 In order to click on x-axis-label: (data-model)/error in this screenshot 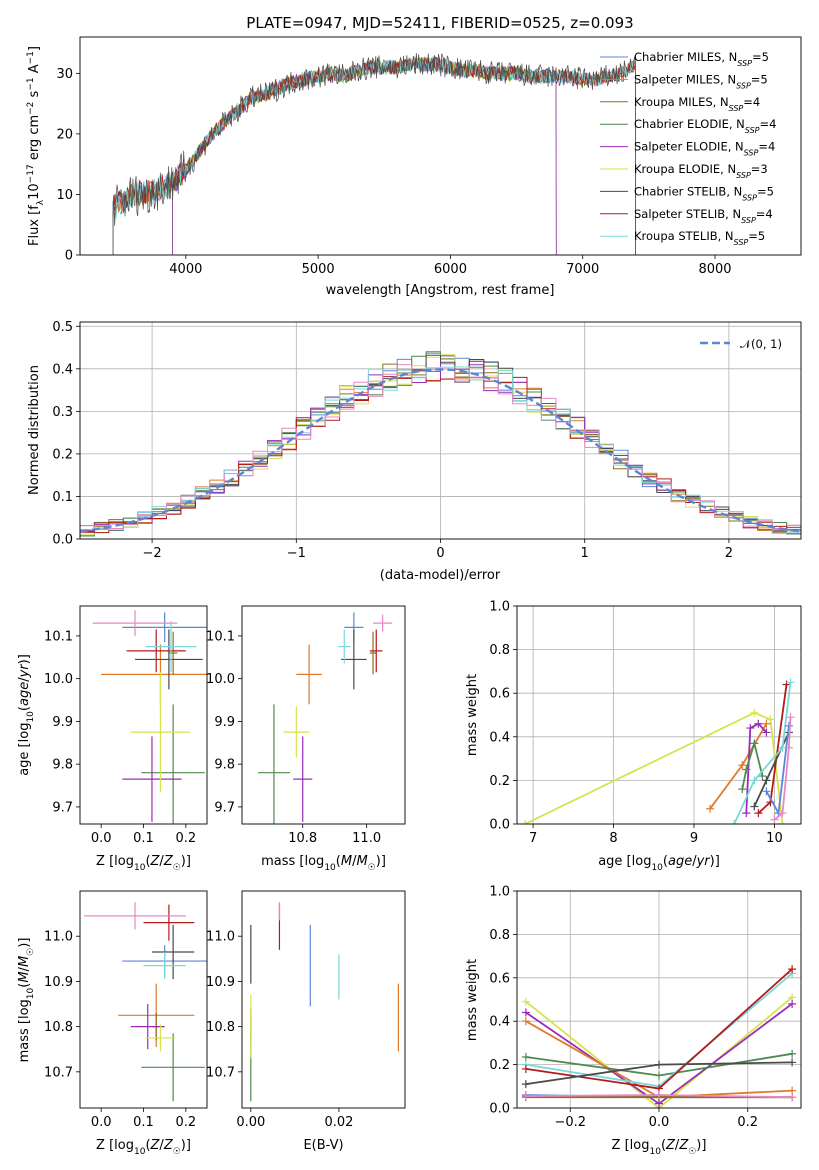, I will do `click(440, 575)`.